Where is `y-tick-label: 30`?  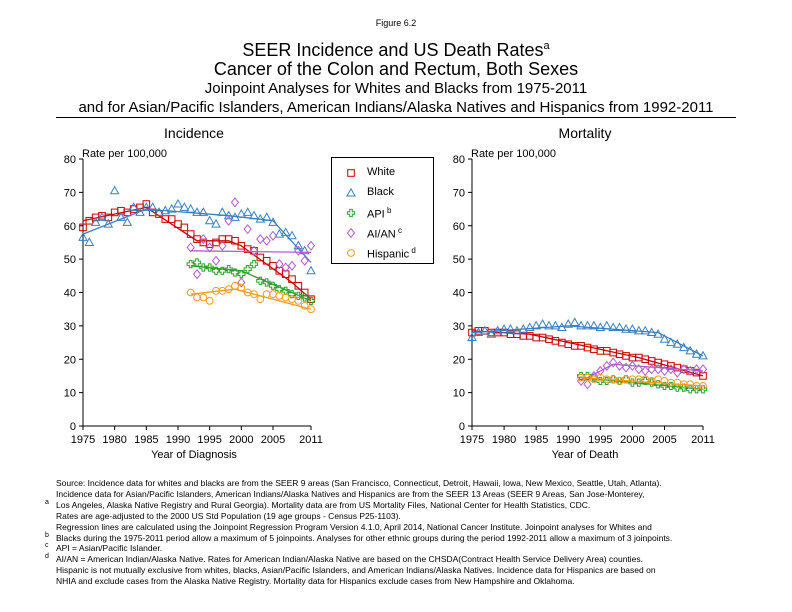 y-tick-label: 30 is located at coordinates (459, 327).